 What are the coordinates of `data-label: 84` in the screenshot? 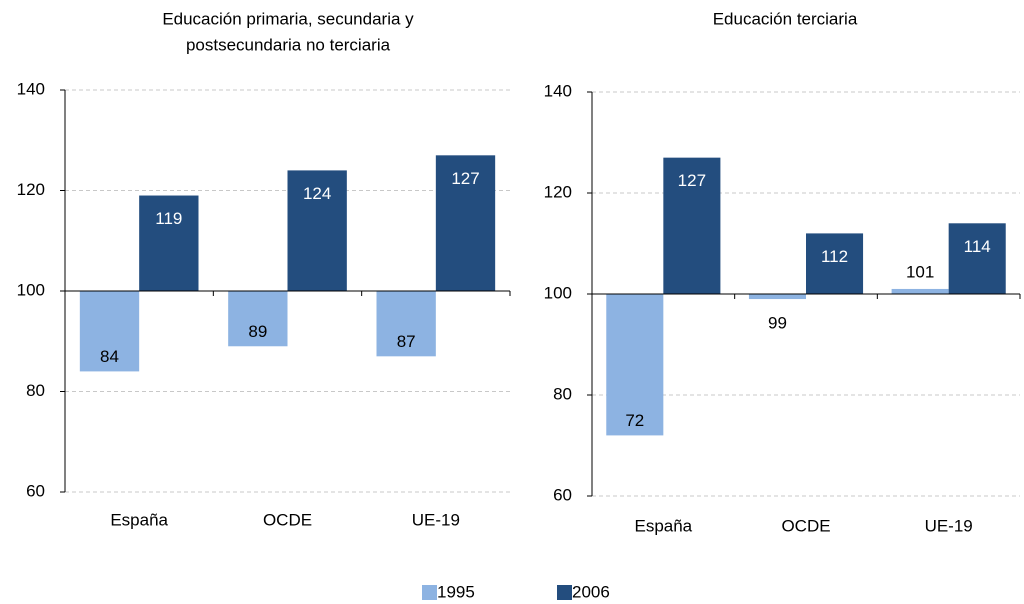 It's located at (109, 356).